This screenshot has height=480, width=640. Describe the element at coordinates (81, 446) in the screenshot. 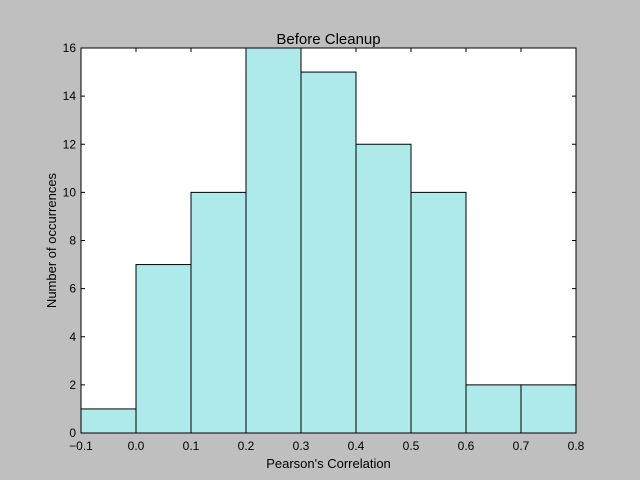

I see `x-tick-label: −0.1` at that location.